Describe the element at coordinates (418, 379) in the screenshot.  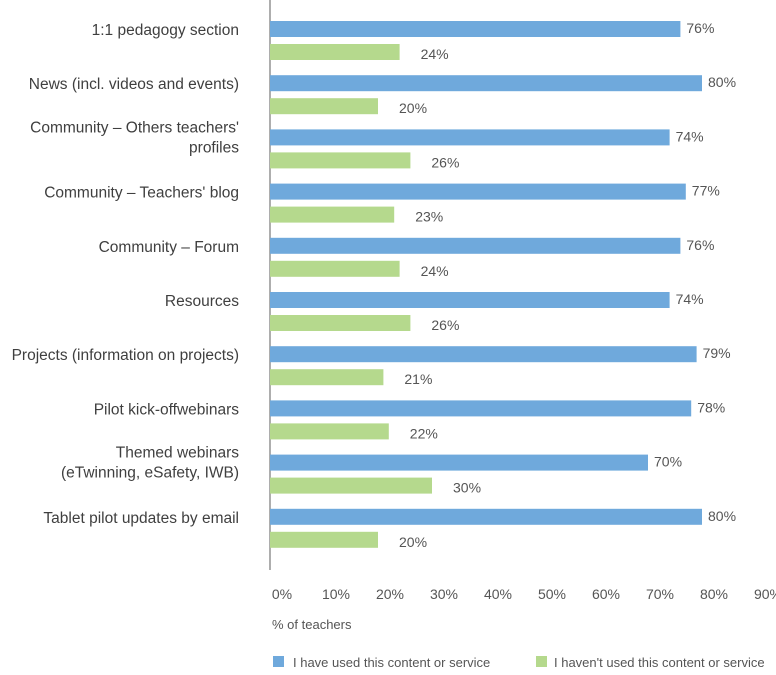
I see `data-label: 21%` at that location.